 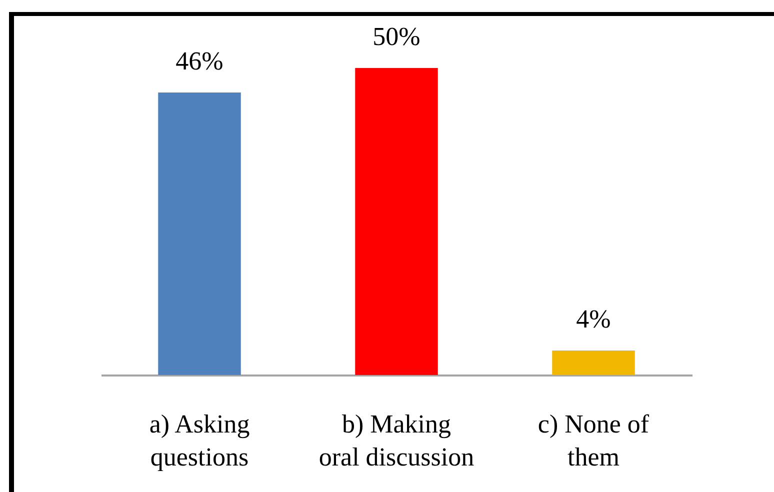 What do you see at coordinates (199, 441) in the screenshot?
I see `x-tick-label: a) Asking questions` at bounding box center [199, 441].